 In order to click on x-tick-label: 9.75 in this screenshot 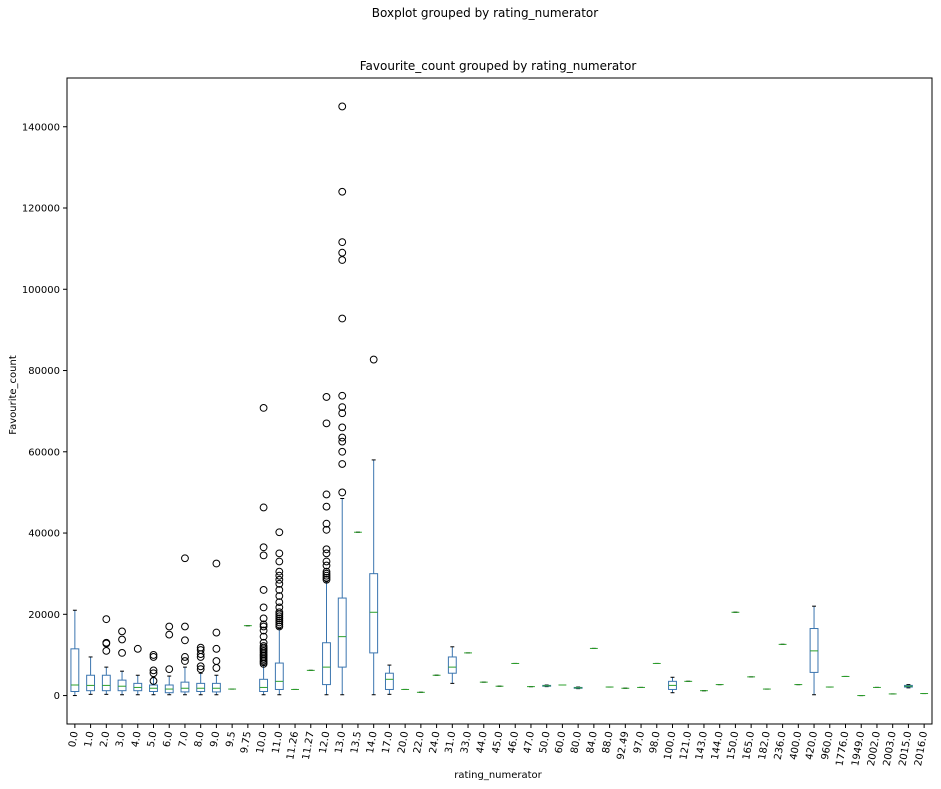, I will do `click(246, 743)`.